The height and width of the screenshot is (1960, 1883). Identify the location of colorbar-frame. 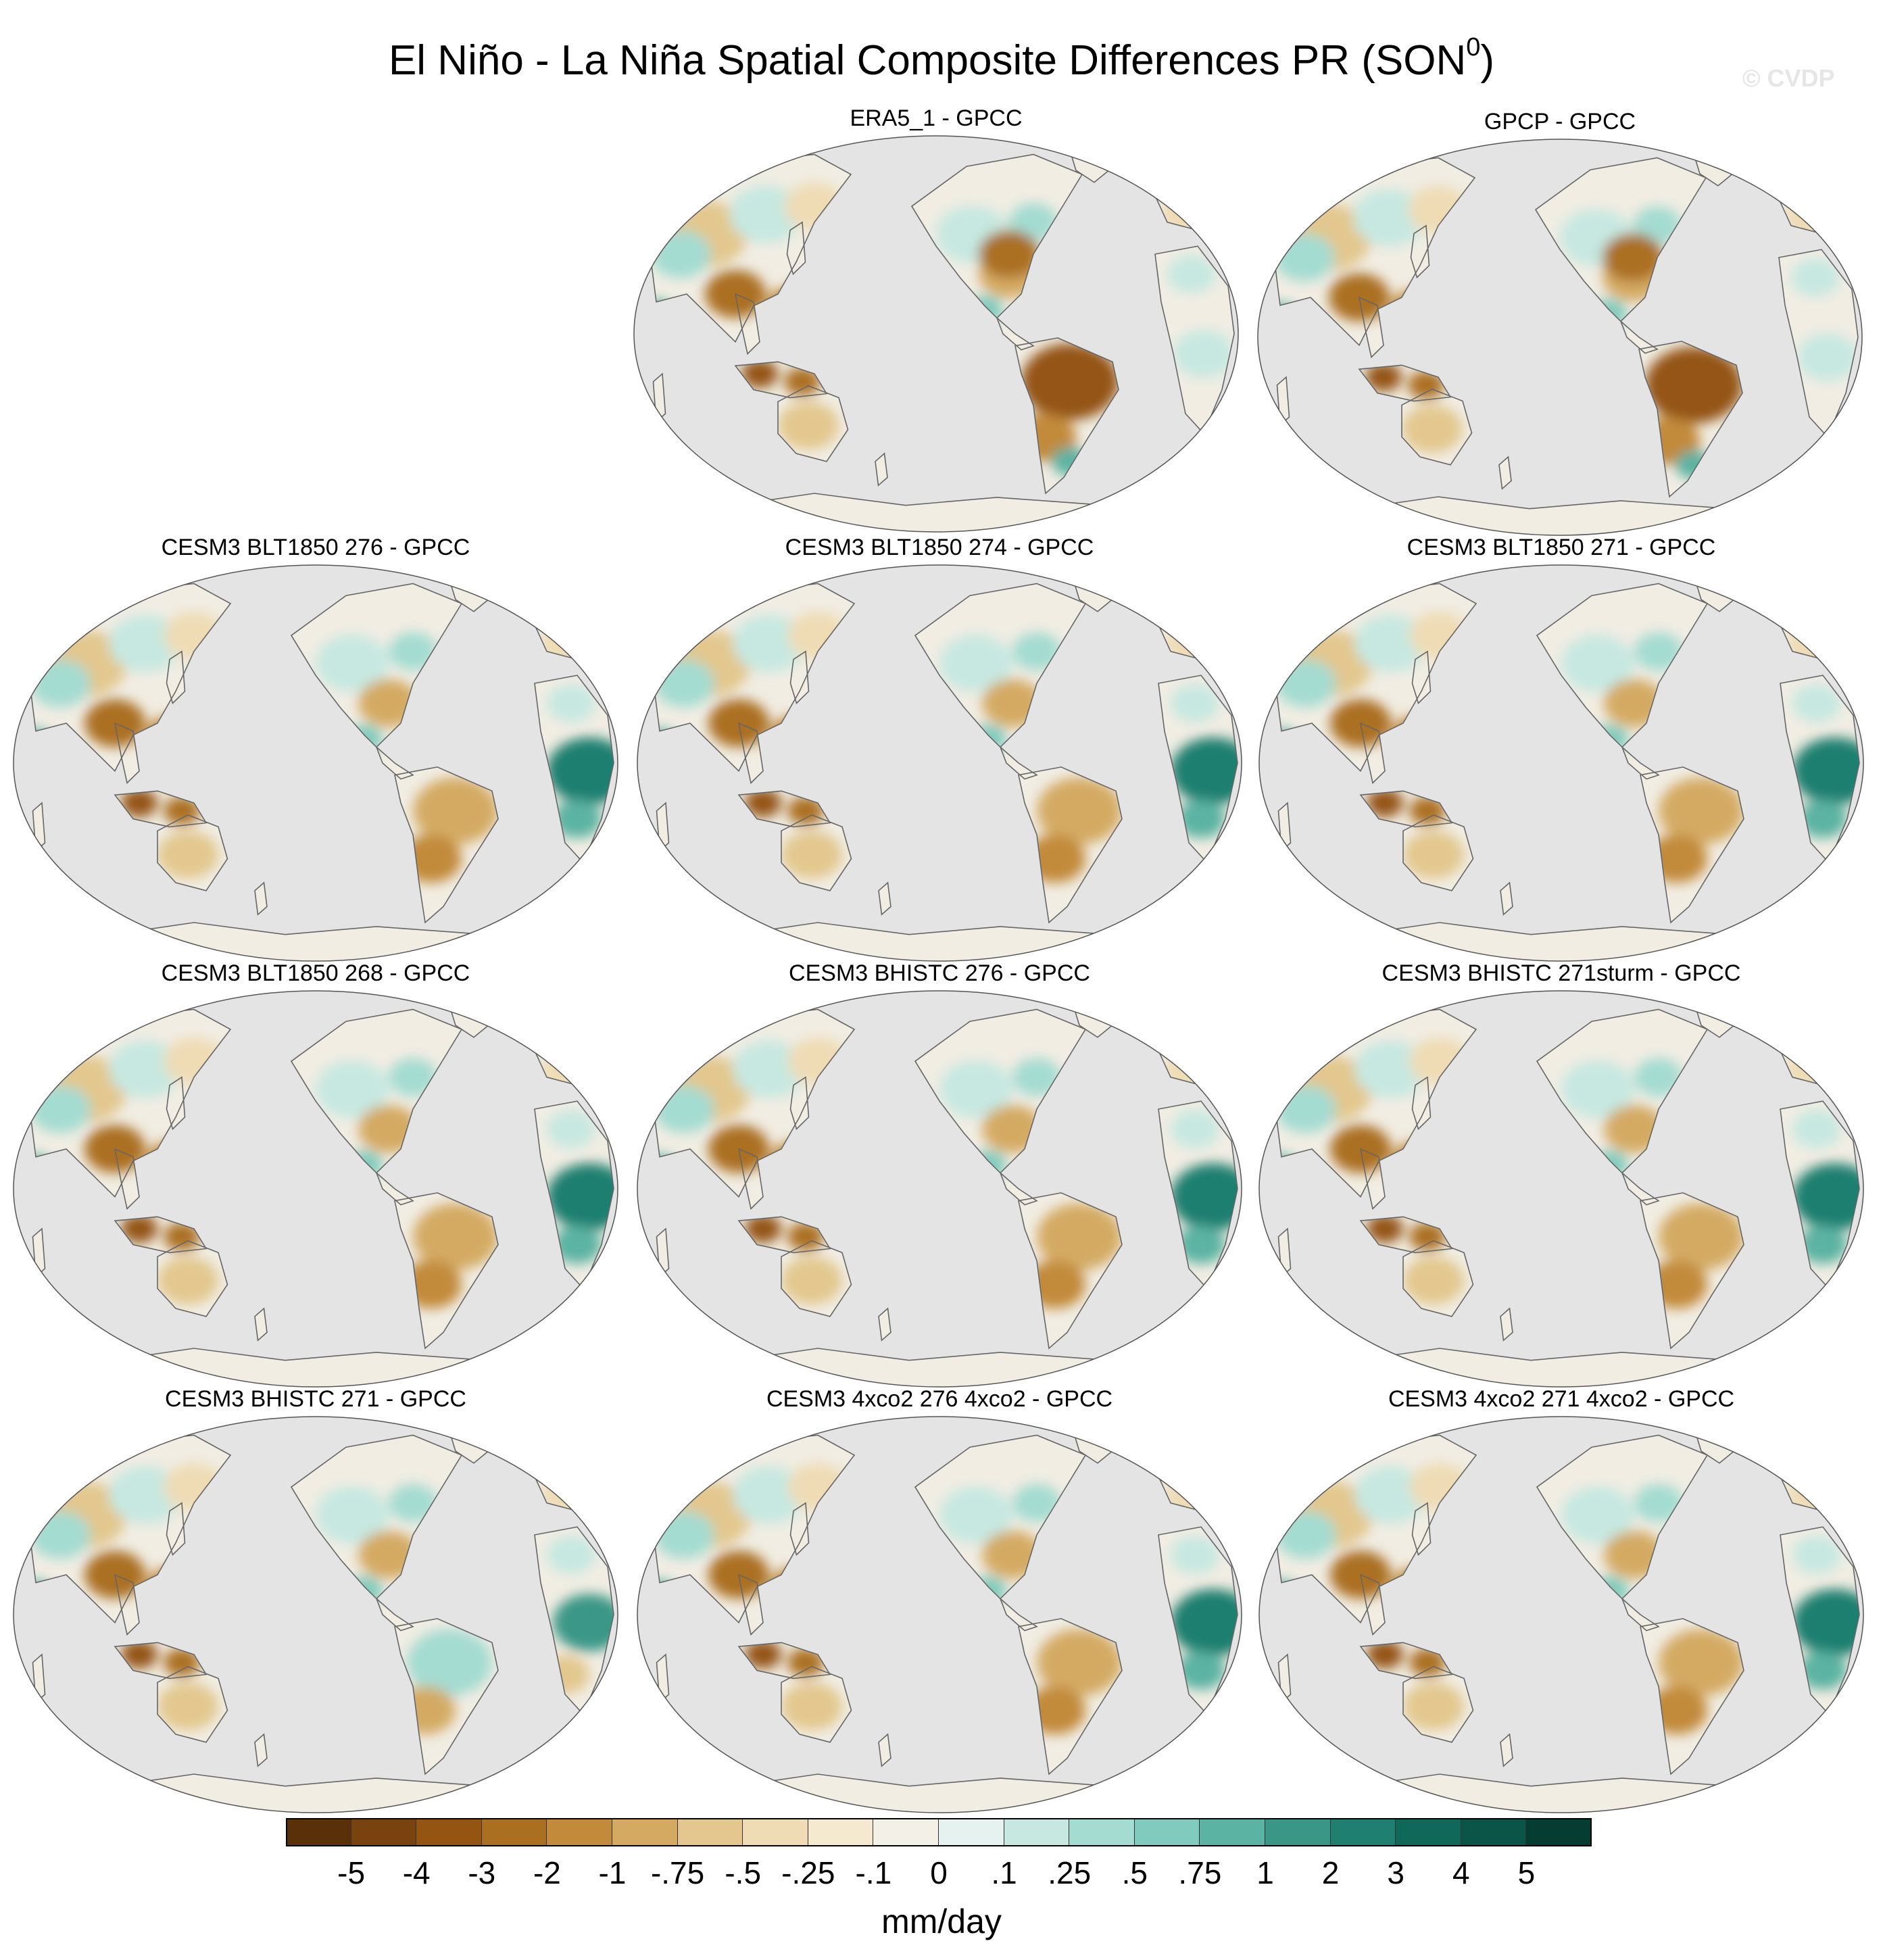
(939, 1832).